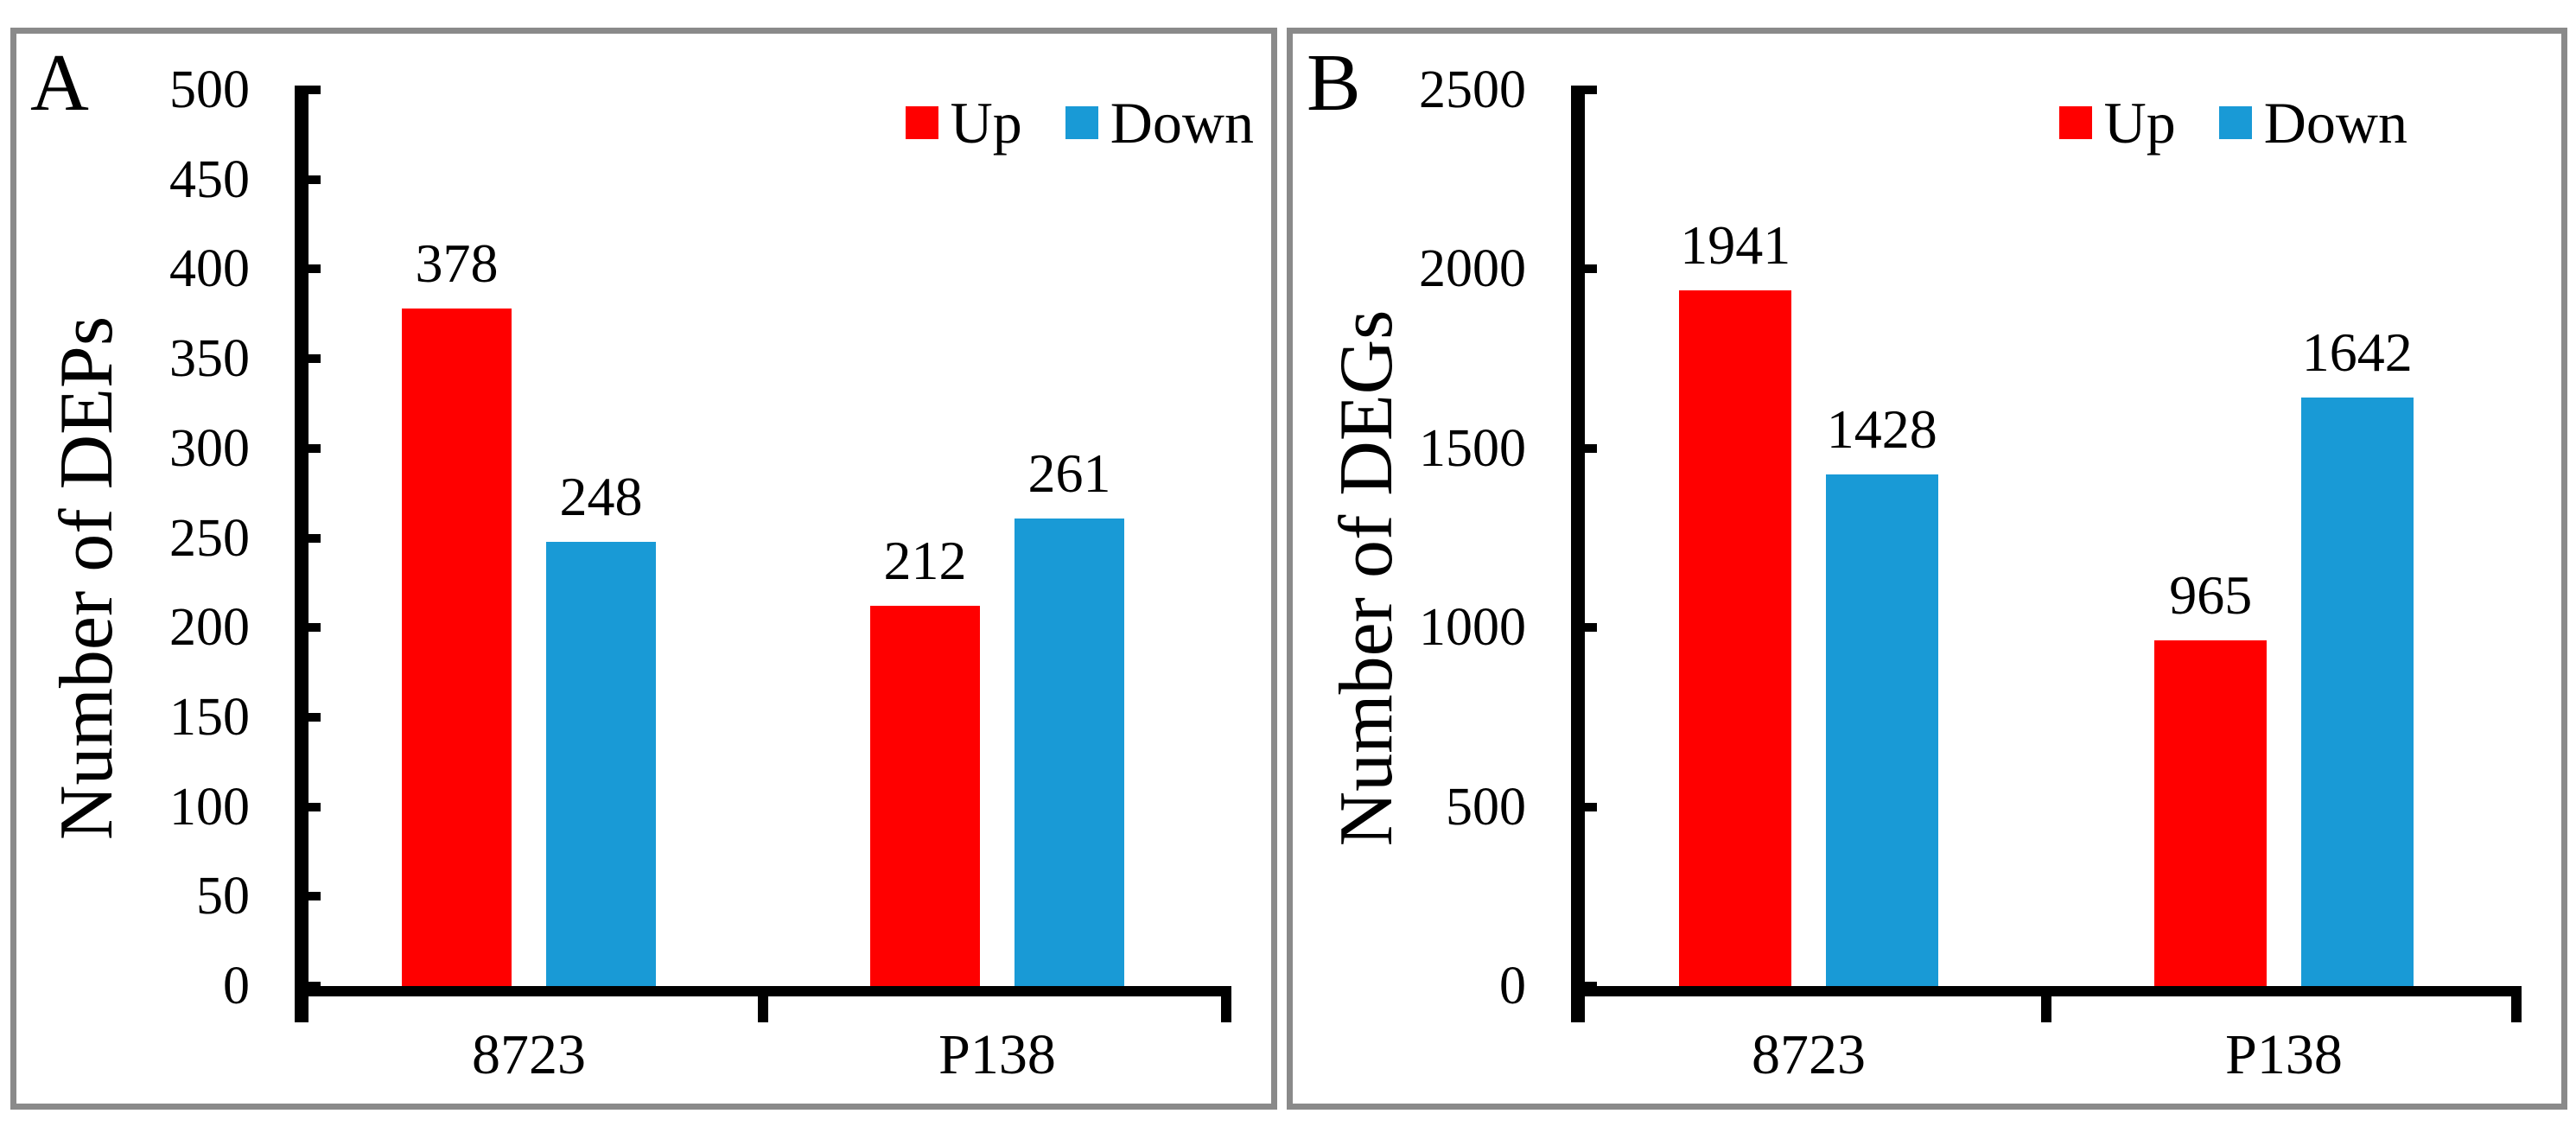  Describe the element at coordinates (1736, 244) in the screenshot. I see `bar-value-label: 1941` at that location.